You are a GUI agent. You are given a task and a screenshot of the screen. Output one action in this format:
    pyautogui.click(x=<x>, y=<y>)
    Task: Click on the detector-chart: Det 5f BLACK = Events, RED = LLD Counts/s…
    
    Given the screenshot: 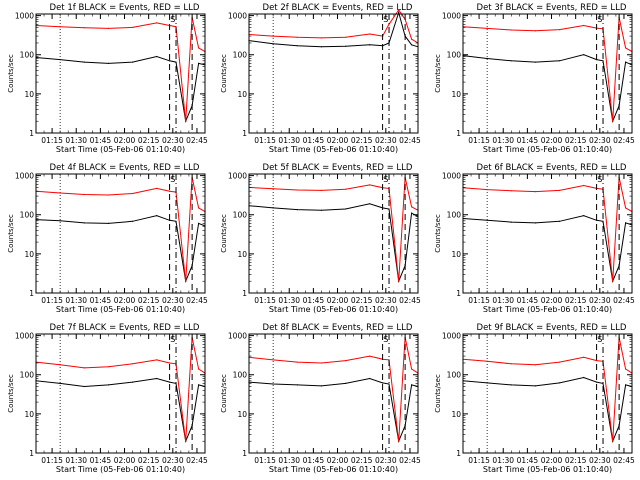 What is the action you would take?
    pyautogui.click(x=320, y=238)
    